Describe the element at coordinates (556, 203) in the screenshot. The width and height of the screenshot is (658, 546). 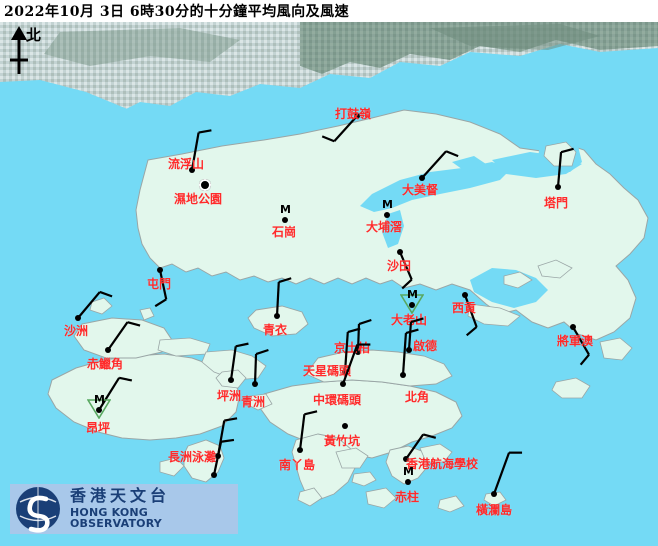
I see `station-label-tap-mun: 塔門` at that location.